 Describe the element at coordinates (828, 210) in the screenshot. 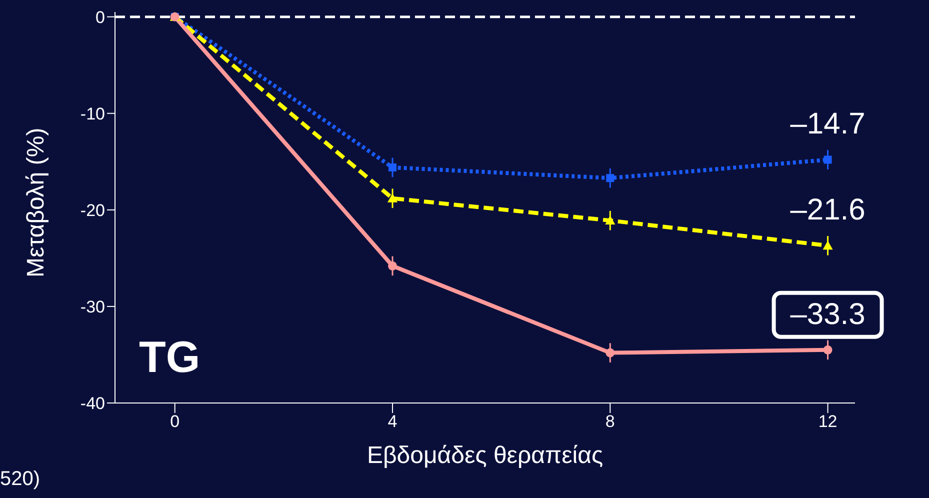

I see `annotation: –21.6` at that location.